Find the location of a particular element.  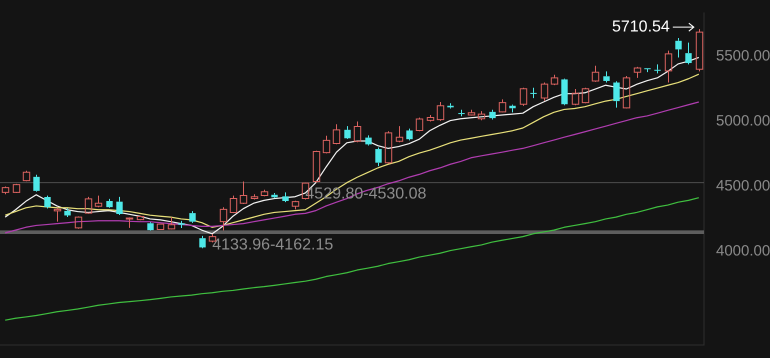

annotation: 5710.54 is located at coordinates (641, 27).